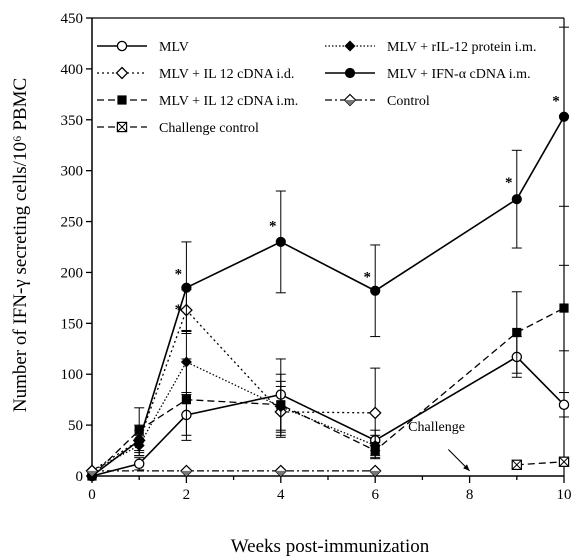  What do you see at coordinates (228, 101) in the screenshot?
I see `legend-label: MLV + IL 12 cDNA i.m.` at bounding box center [228, 101].